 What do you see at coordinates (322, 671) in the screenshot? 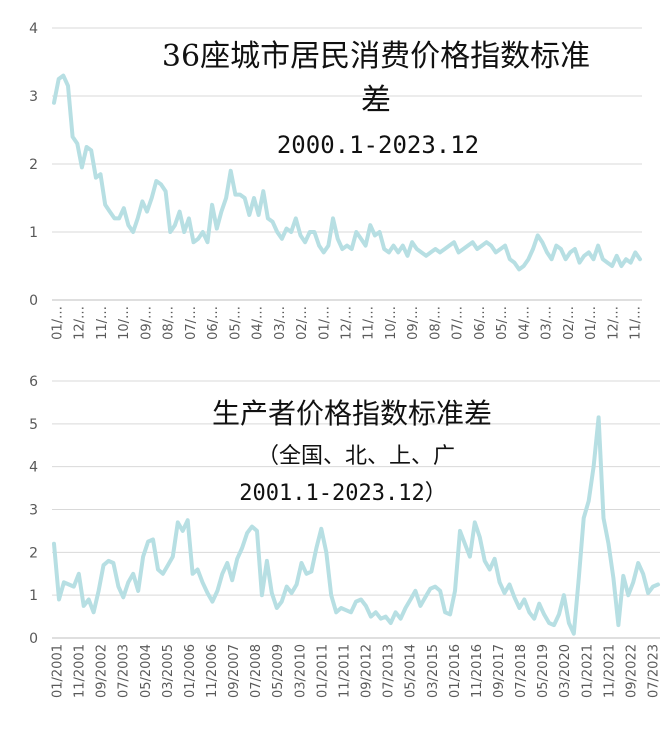
I see `x-tick-label: 01/2011` at bounding box center [322, 671].